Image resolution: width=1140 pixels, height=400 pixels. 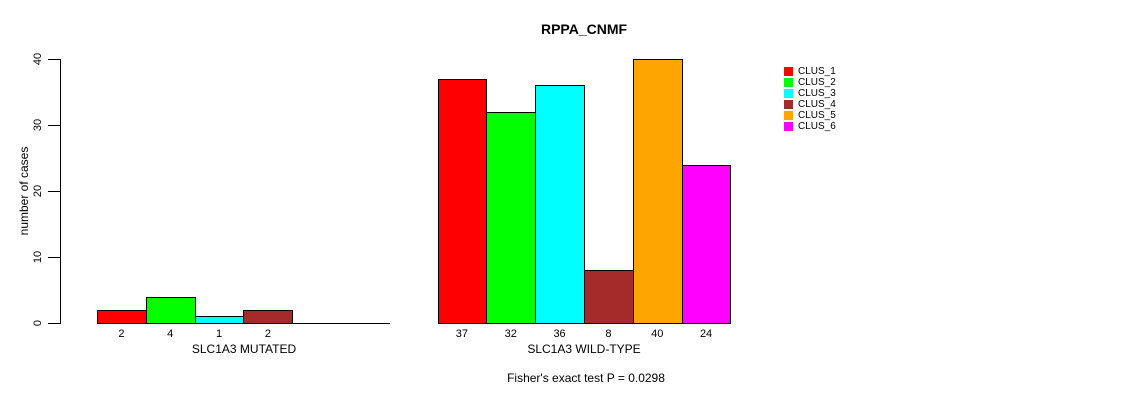 I want to click on legend-label: CLUS_1, so click(x=817, y=71).